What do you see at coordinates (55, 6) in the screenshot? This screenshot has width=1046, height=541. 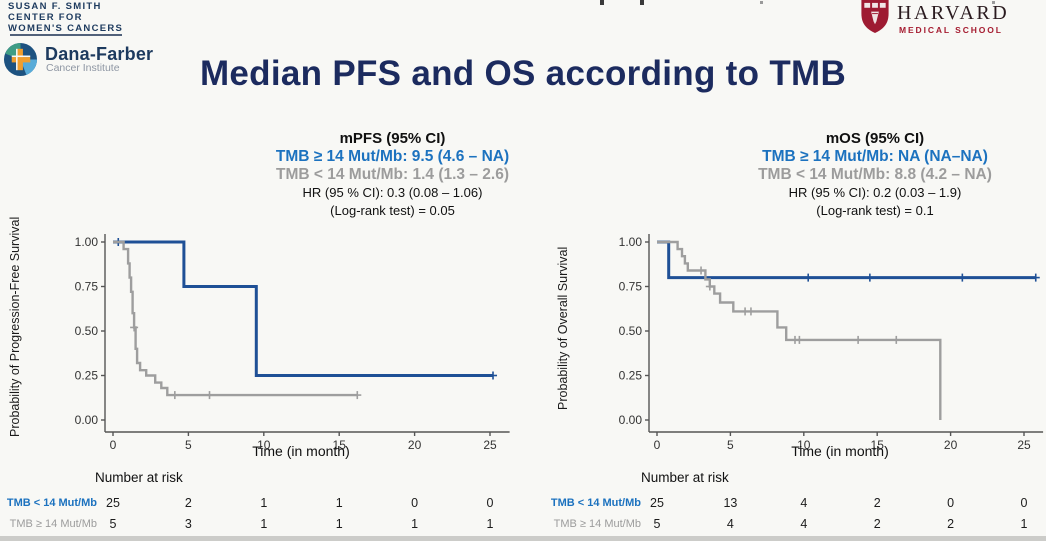 I see `susan-smith-line-1: SUSAN F. SMITH` at bounding box center [55, 6].